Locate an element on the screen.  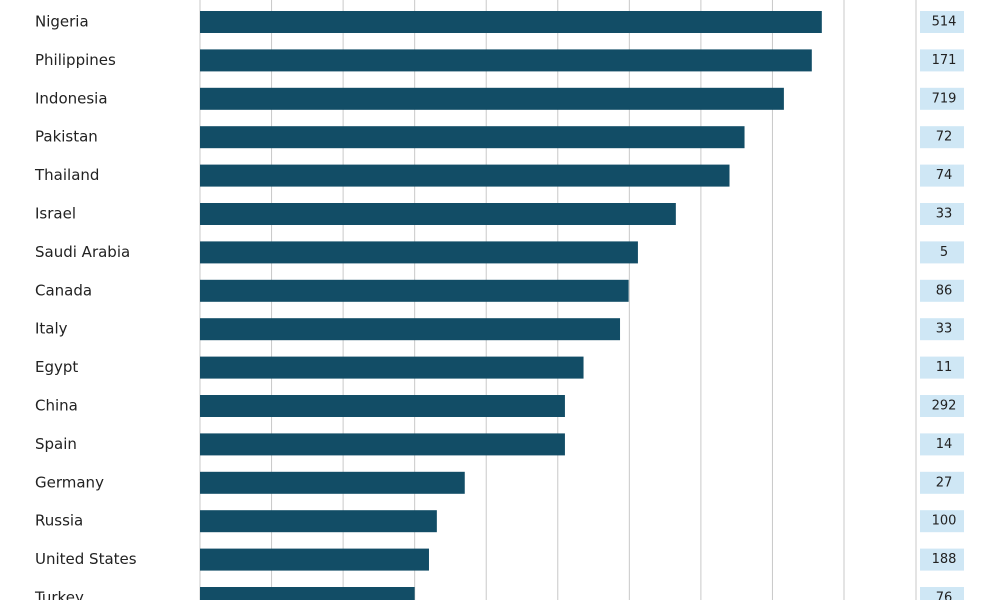
value-label: 72 is located at coordinates (944, 137).